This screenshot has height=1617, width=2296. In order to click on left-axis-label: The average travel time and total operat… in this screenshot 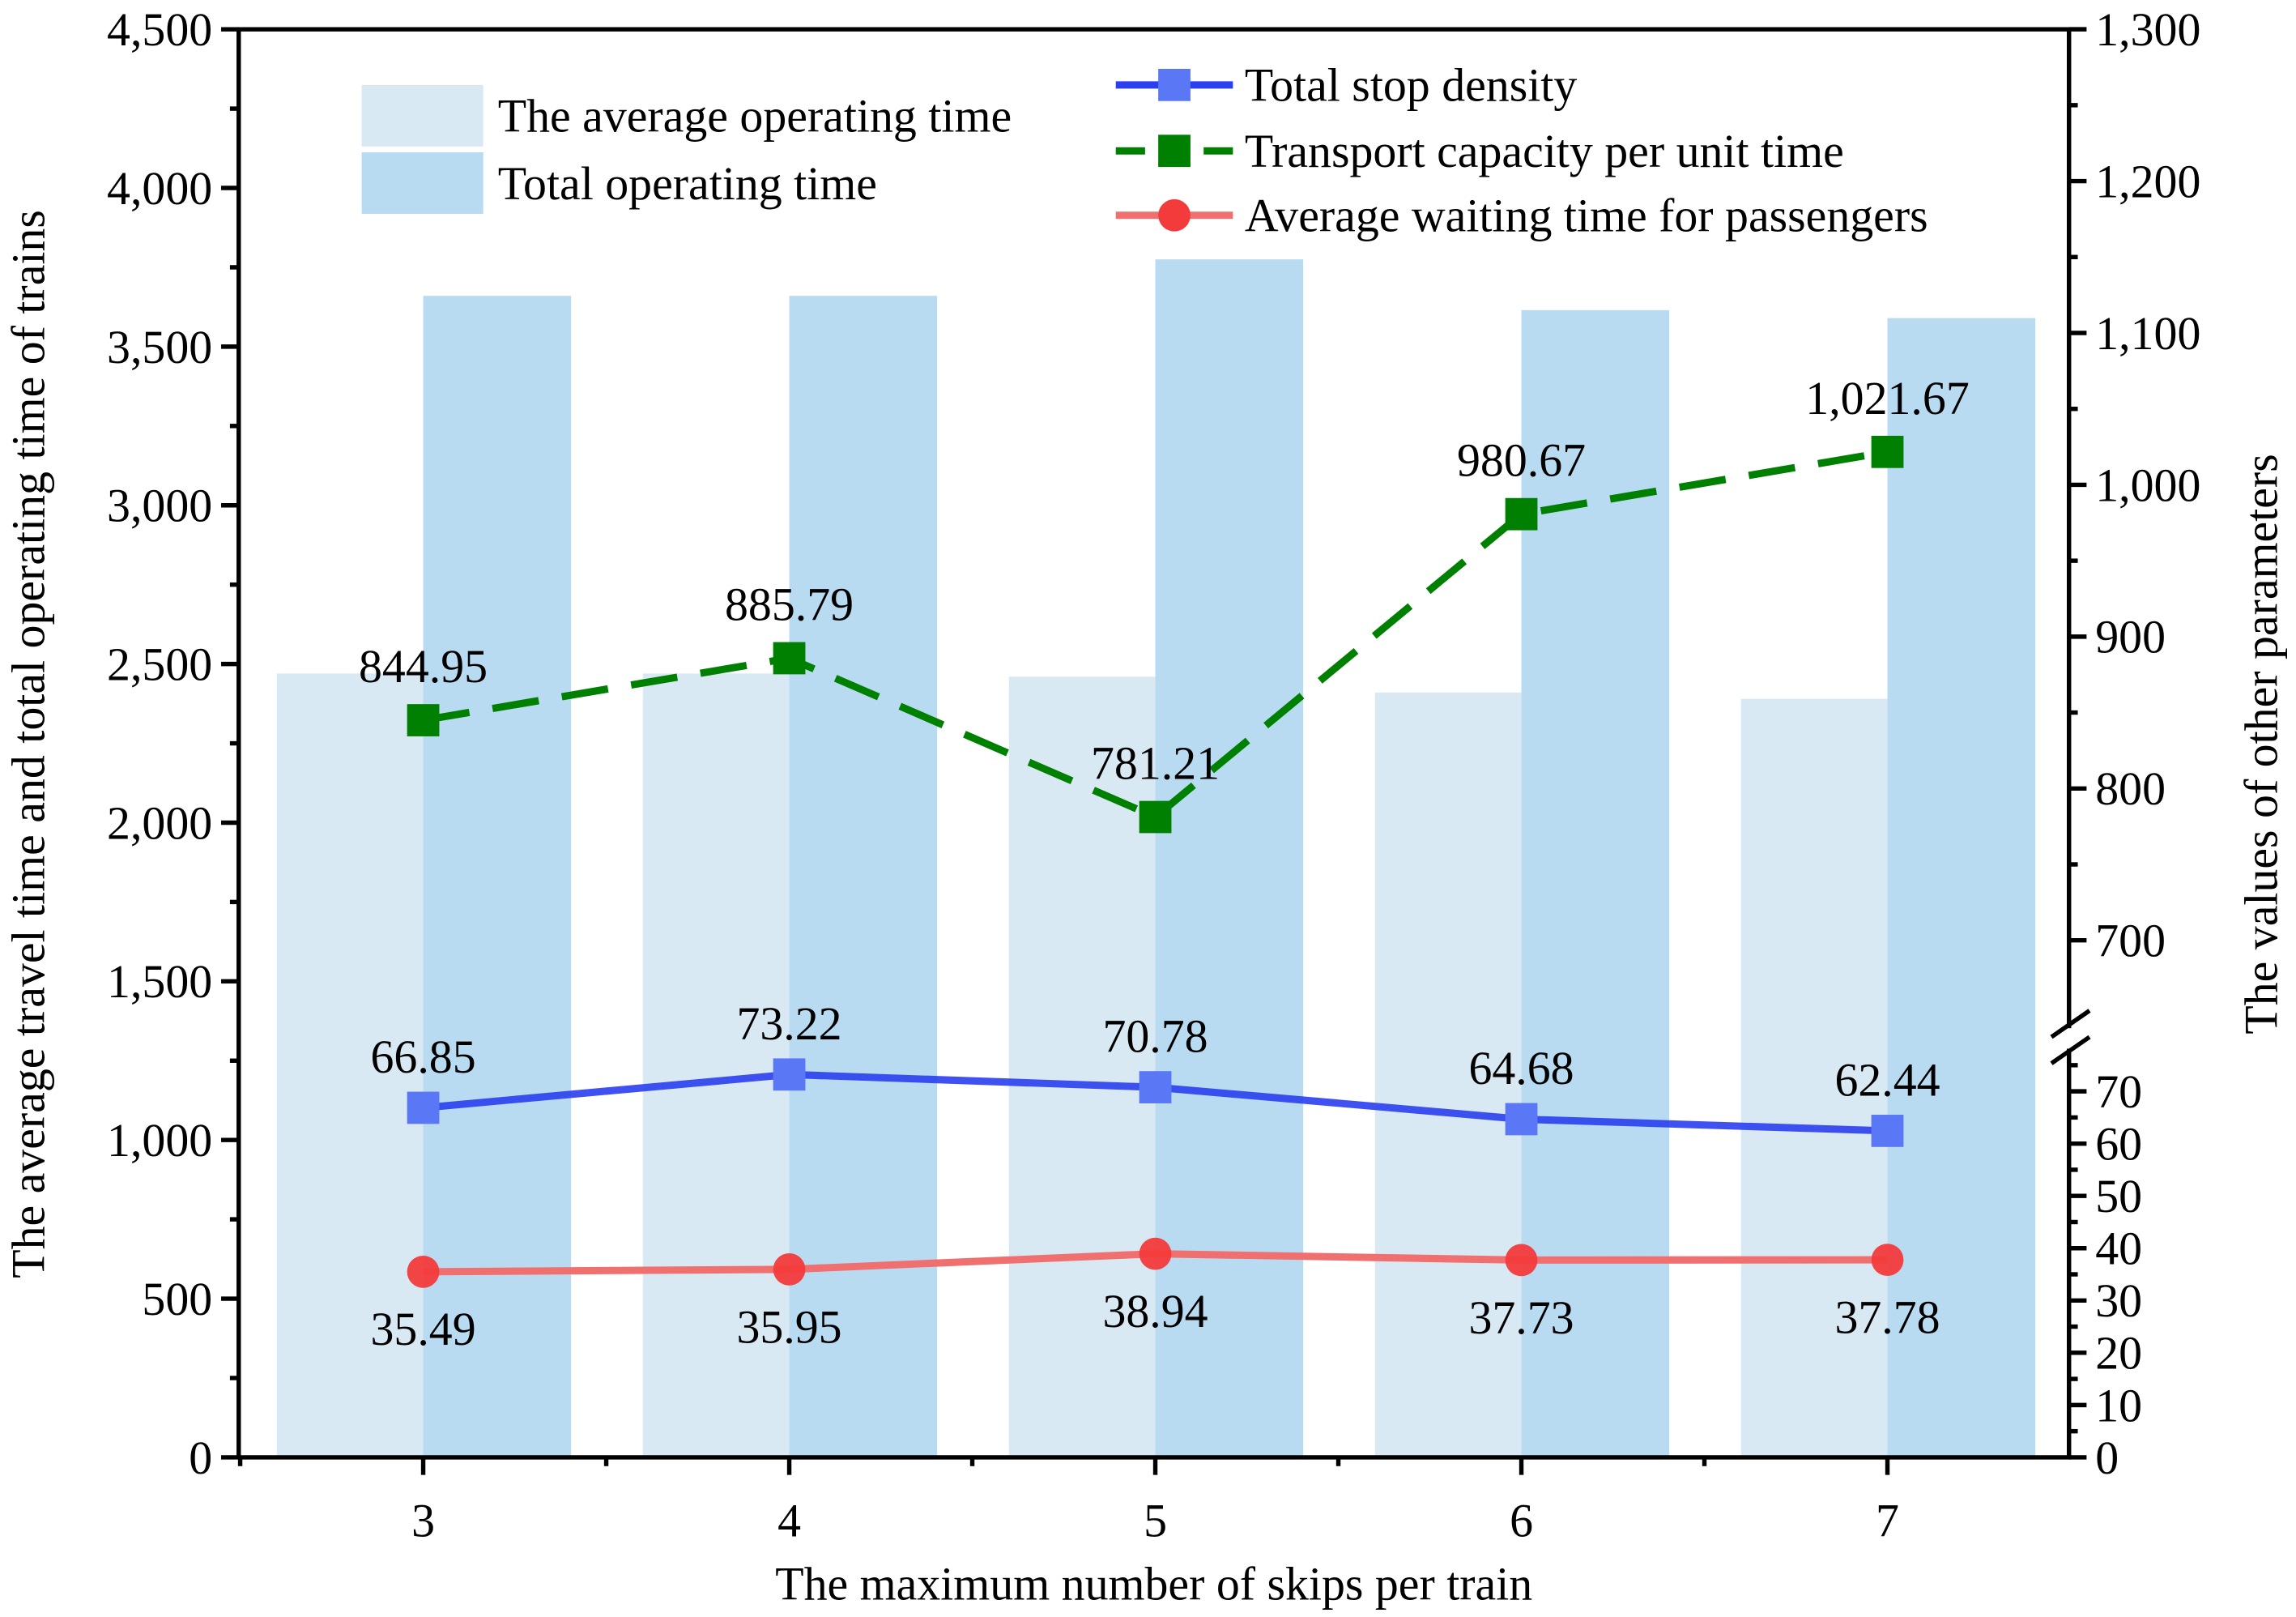, I will do `click(28, 744)`.